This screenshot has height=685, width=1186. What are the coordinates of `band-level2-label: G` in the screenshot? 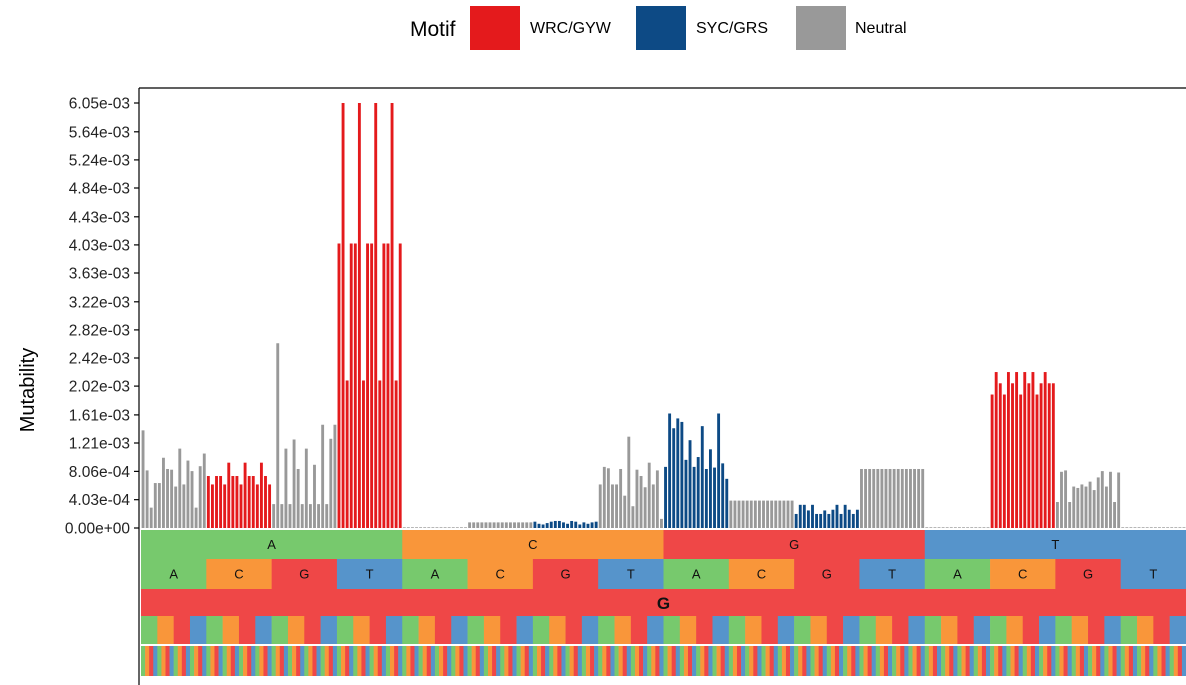 It's located at (304, 574).